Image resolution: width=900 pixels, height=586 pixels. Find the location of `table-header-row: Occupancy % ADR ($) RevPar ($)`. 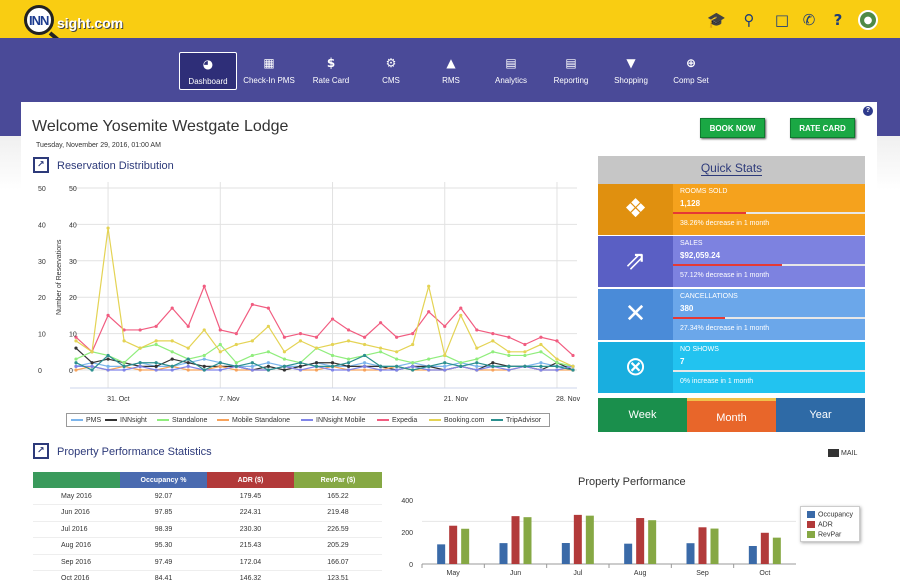

table-header-row: Occupancy % ADR ($) RevPar ($) is located at coordinates (207, 480).